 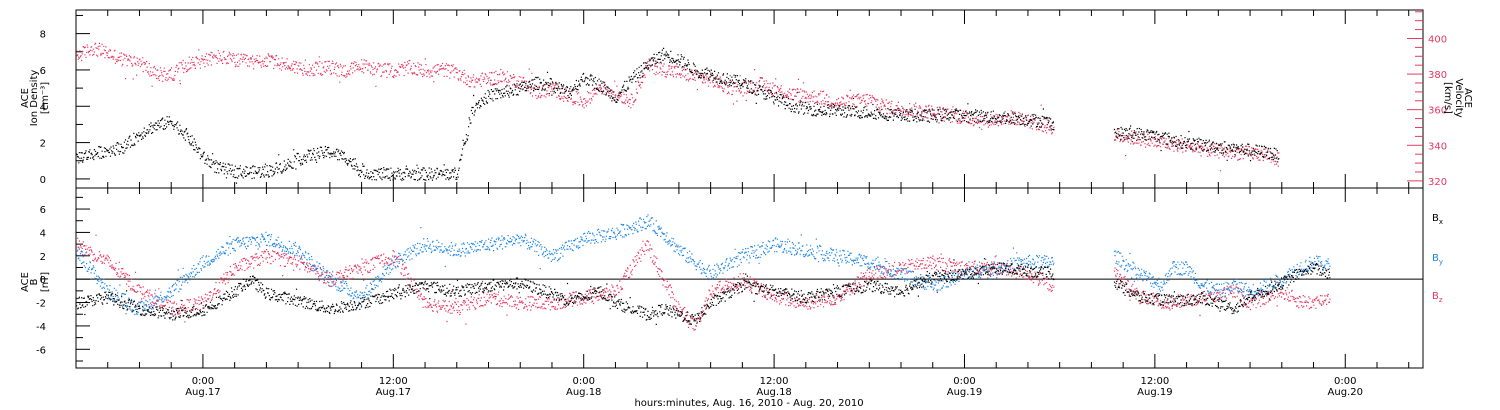 What do you see at coordinates (65, 100) in the screenshot?
I see `density-axis-ticks: 0 2 4 6 8` at bounding box center [65, 100].